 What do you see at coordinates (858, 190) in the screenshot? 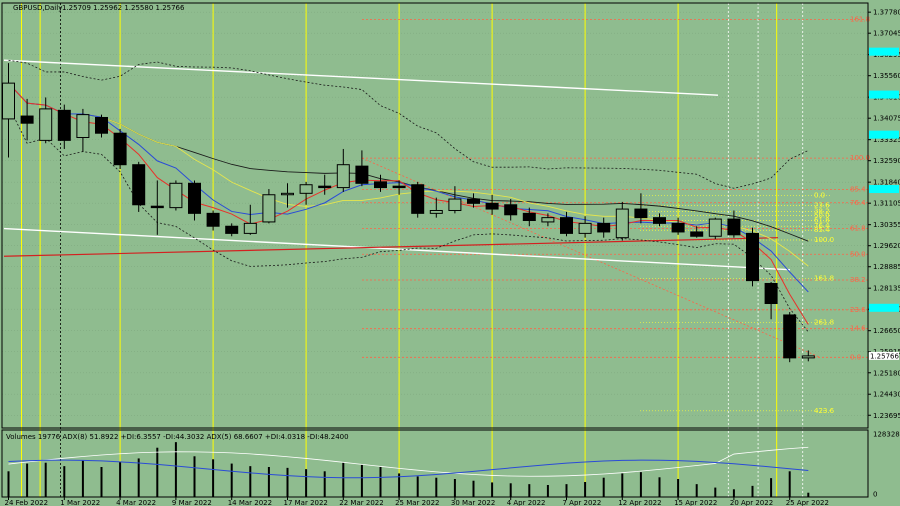
I see `fib-red-label: 85.4` at bounding box center [858, 190].